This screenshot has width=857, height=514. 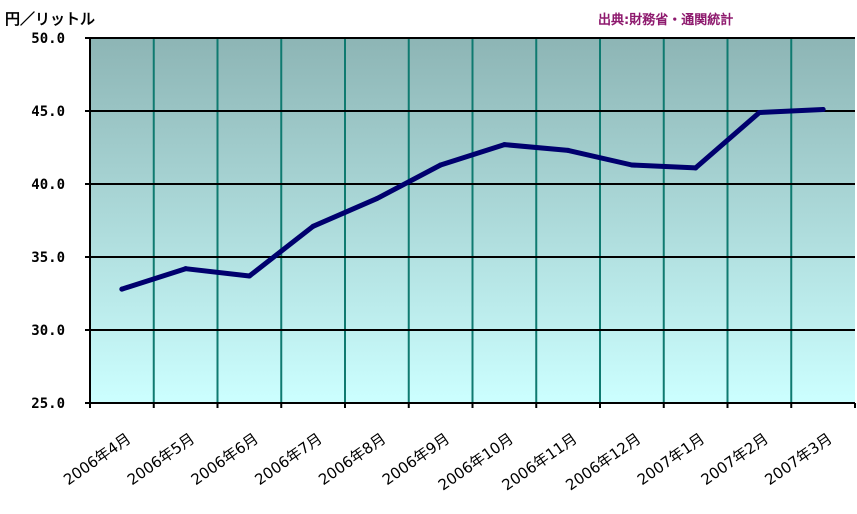 I want to click on x-tick-label: 2007年2月, so click(x=735, y=459).